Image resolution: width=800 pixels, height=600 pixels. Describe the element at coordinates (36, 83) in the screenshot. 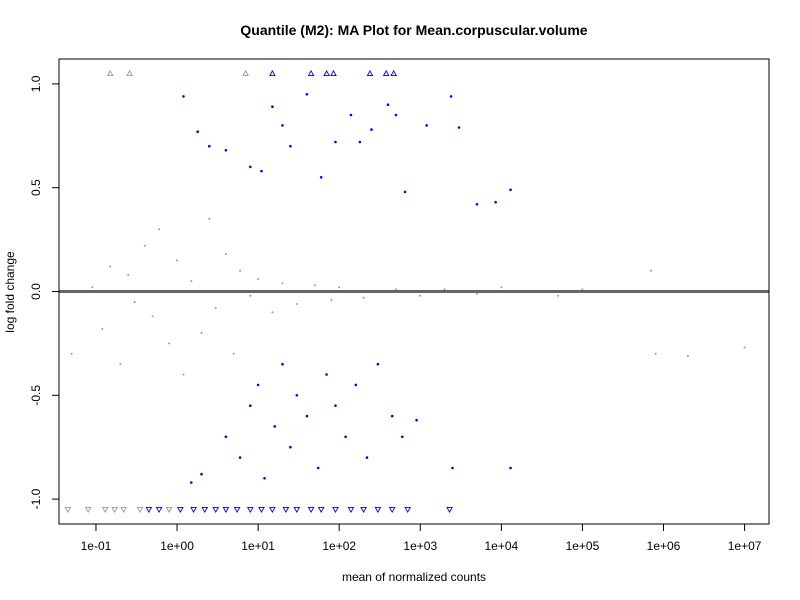

I see `y-tick-label: 1.0` at that location.